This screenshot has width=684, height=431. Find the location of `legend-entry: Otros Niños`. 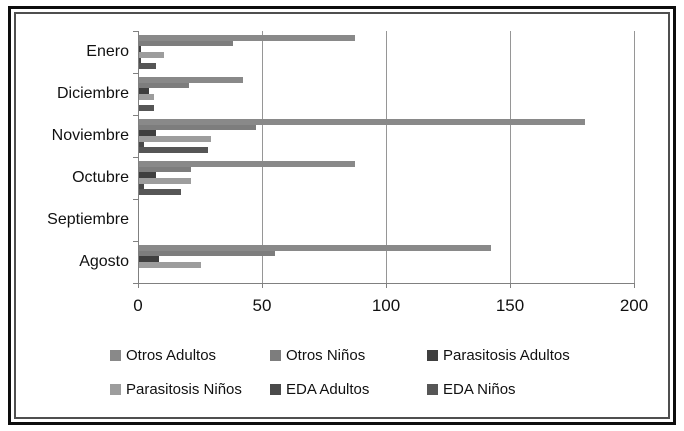

legend-entry: Otros Niños is located at coordinates (348, 355).